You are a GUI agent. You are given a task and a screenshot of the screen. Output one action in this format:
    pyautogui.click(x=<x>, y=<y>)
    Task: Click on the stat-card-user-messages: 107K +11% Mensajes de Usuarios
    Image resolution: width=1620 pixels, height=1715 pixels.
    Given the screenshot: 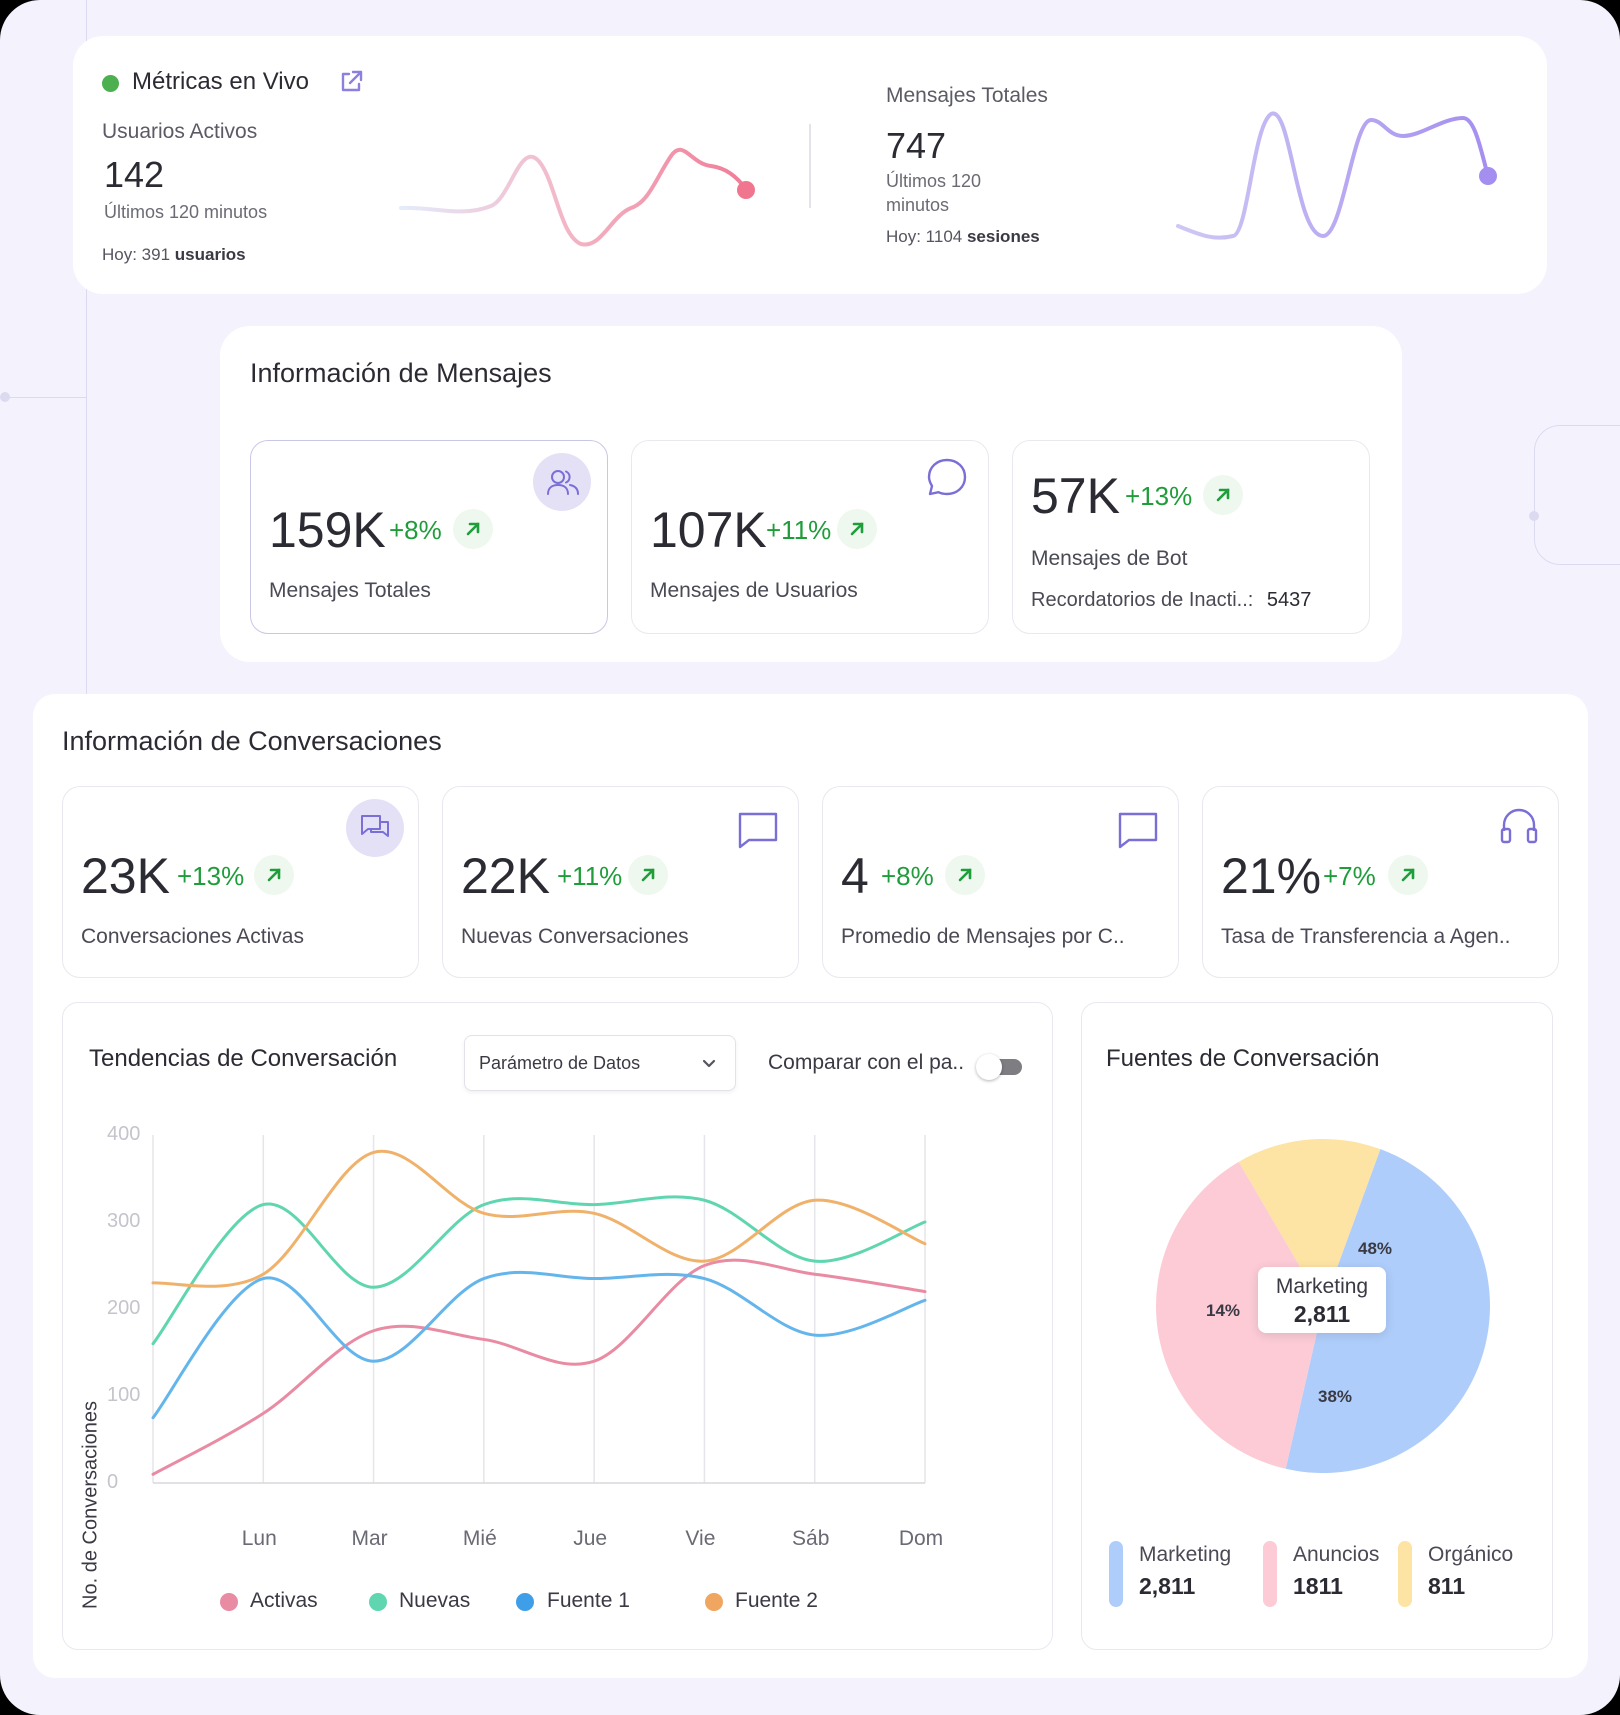 What is the action you would take?
    pyautogui.click(x=810, y=537)
    